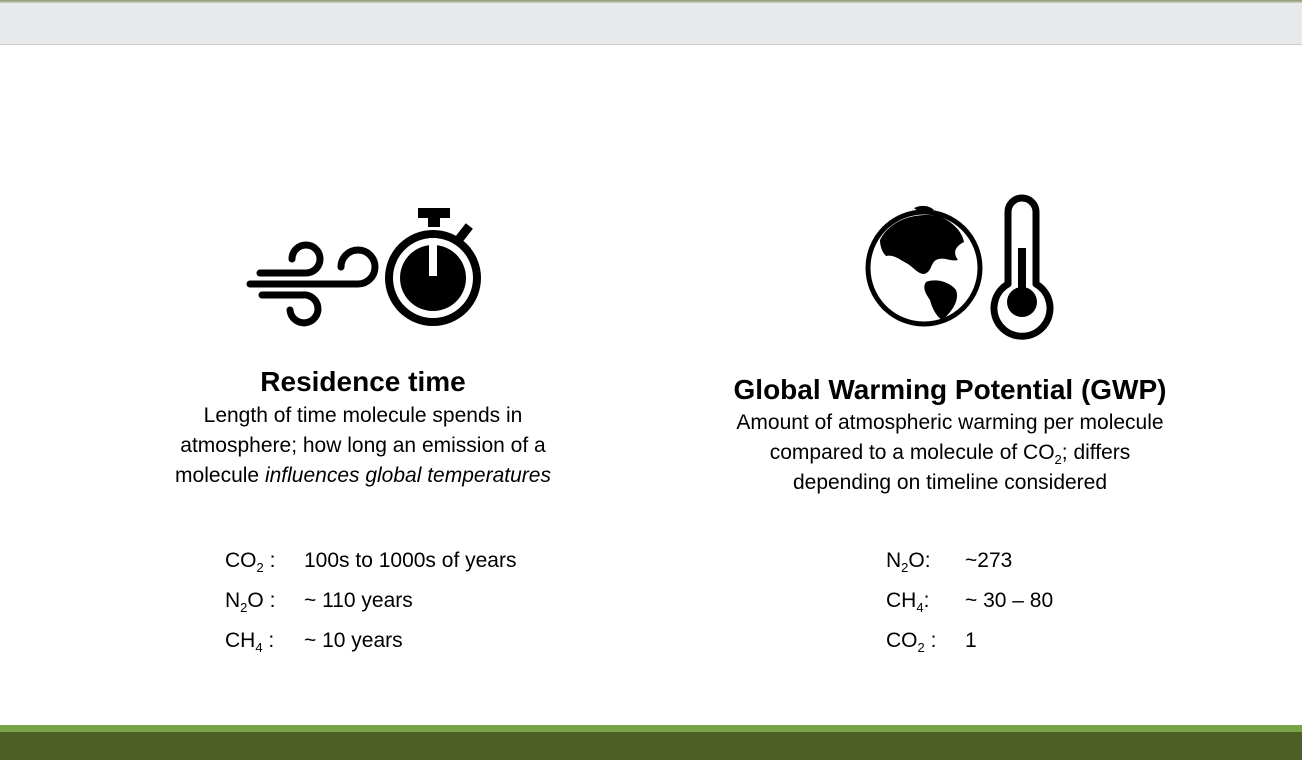 The image size is (1302, 760). I want to click on gwp-desc-line2: compared to a molecule of CO2; differs, so click(950, 453).